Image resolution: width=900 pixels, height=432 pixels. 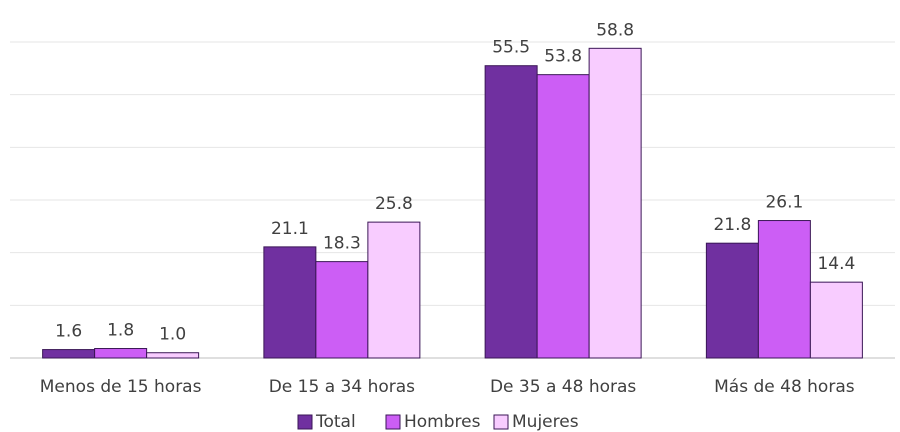 I want to click on data-label: 26.1, so click(x=784, y=203).